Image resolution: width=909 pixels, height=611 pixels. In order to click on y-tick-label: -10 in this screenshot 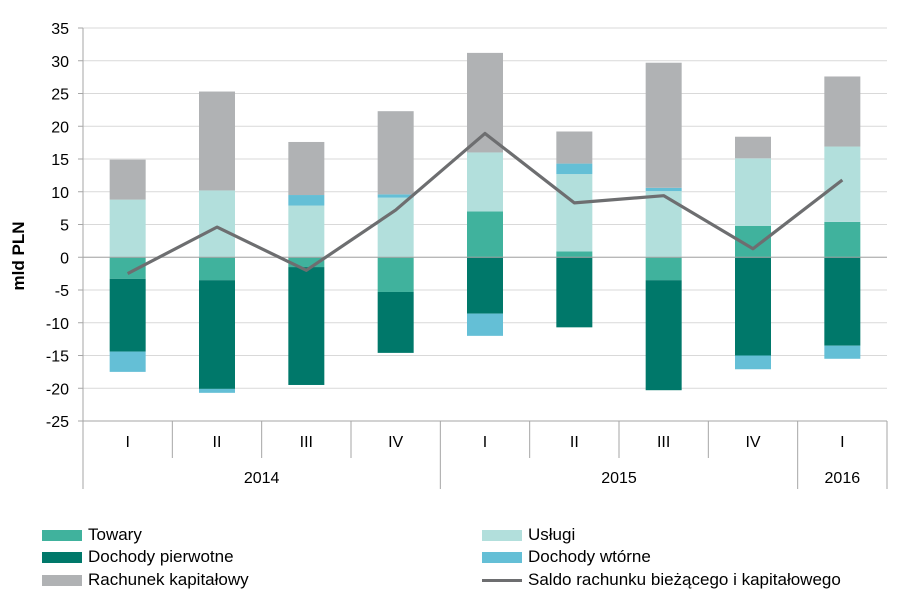, I will do `click(57, 324)`.